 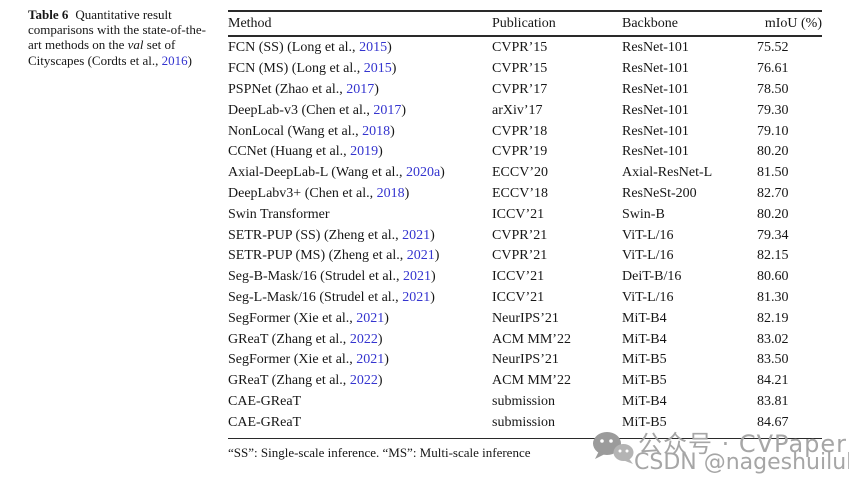 What do you see at coordinates (301, 110) in the screenshot?
I see `method-text: DeepLab-v3 (Chen et al.,` at bounding box center [301, 110].